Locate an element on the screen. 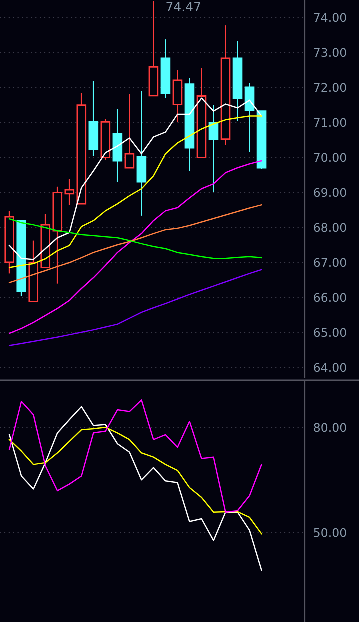 Image resolution: width=359 pixels, height=622 pixels. y-tick-label: 80.00 is located at coordinates (330, 427).